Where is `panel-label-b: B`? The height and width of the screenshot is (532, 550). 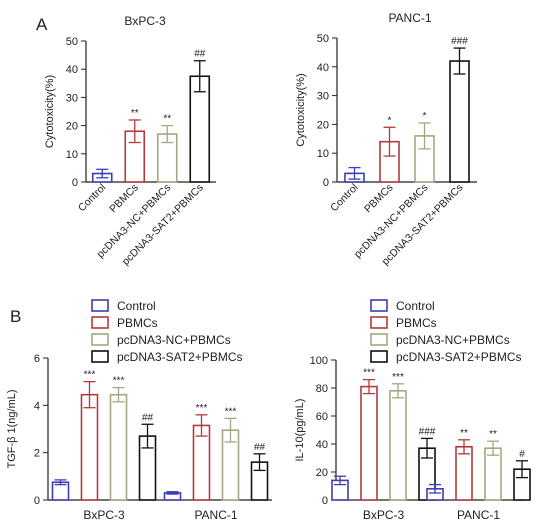
panel-label-b: B is located at coordinates (15, 316).